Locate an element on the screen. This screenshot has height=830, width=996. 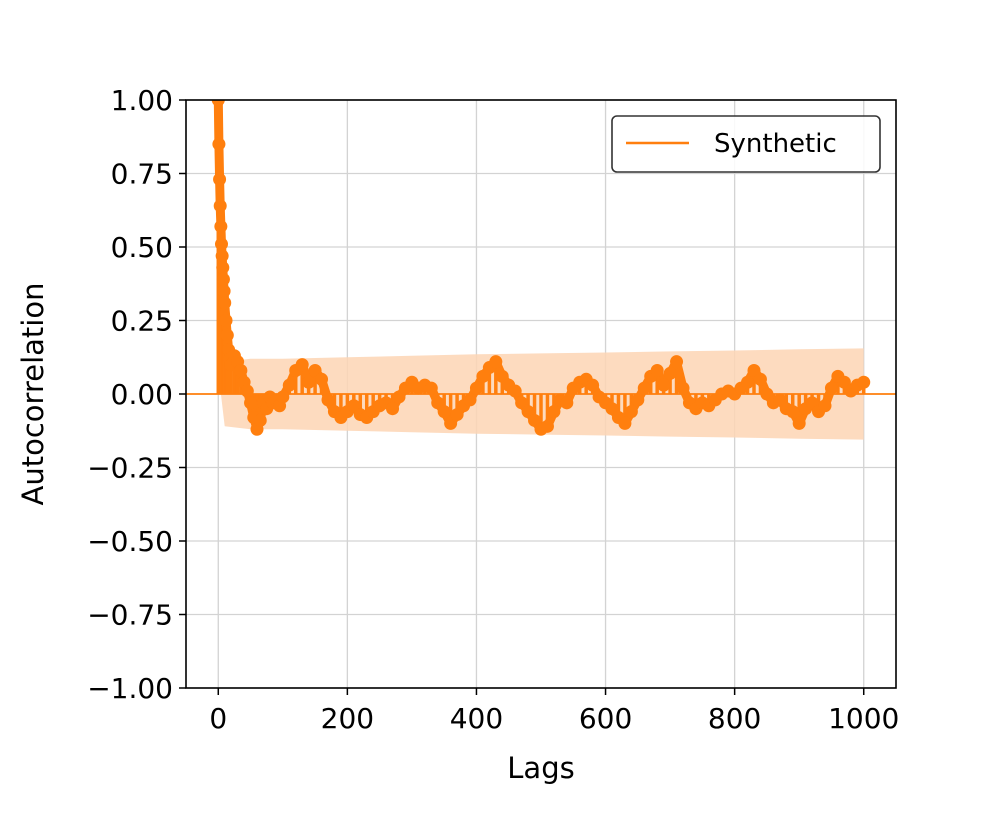
x-tick-label: 1000 is located at coordinates (863, 718).